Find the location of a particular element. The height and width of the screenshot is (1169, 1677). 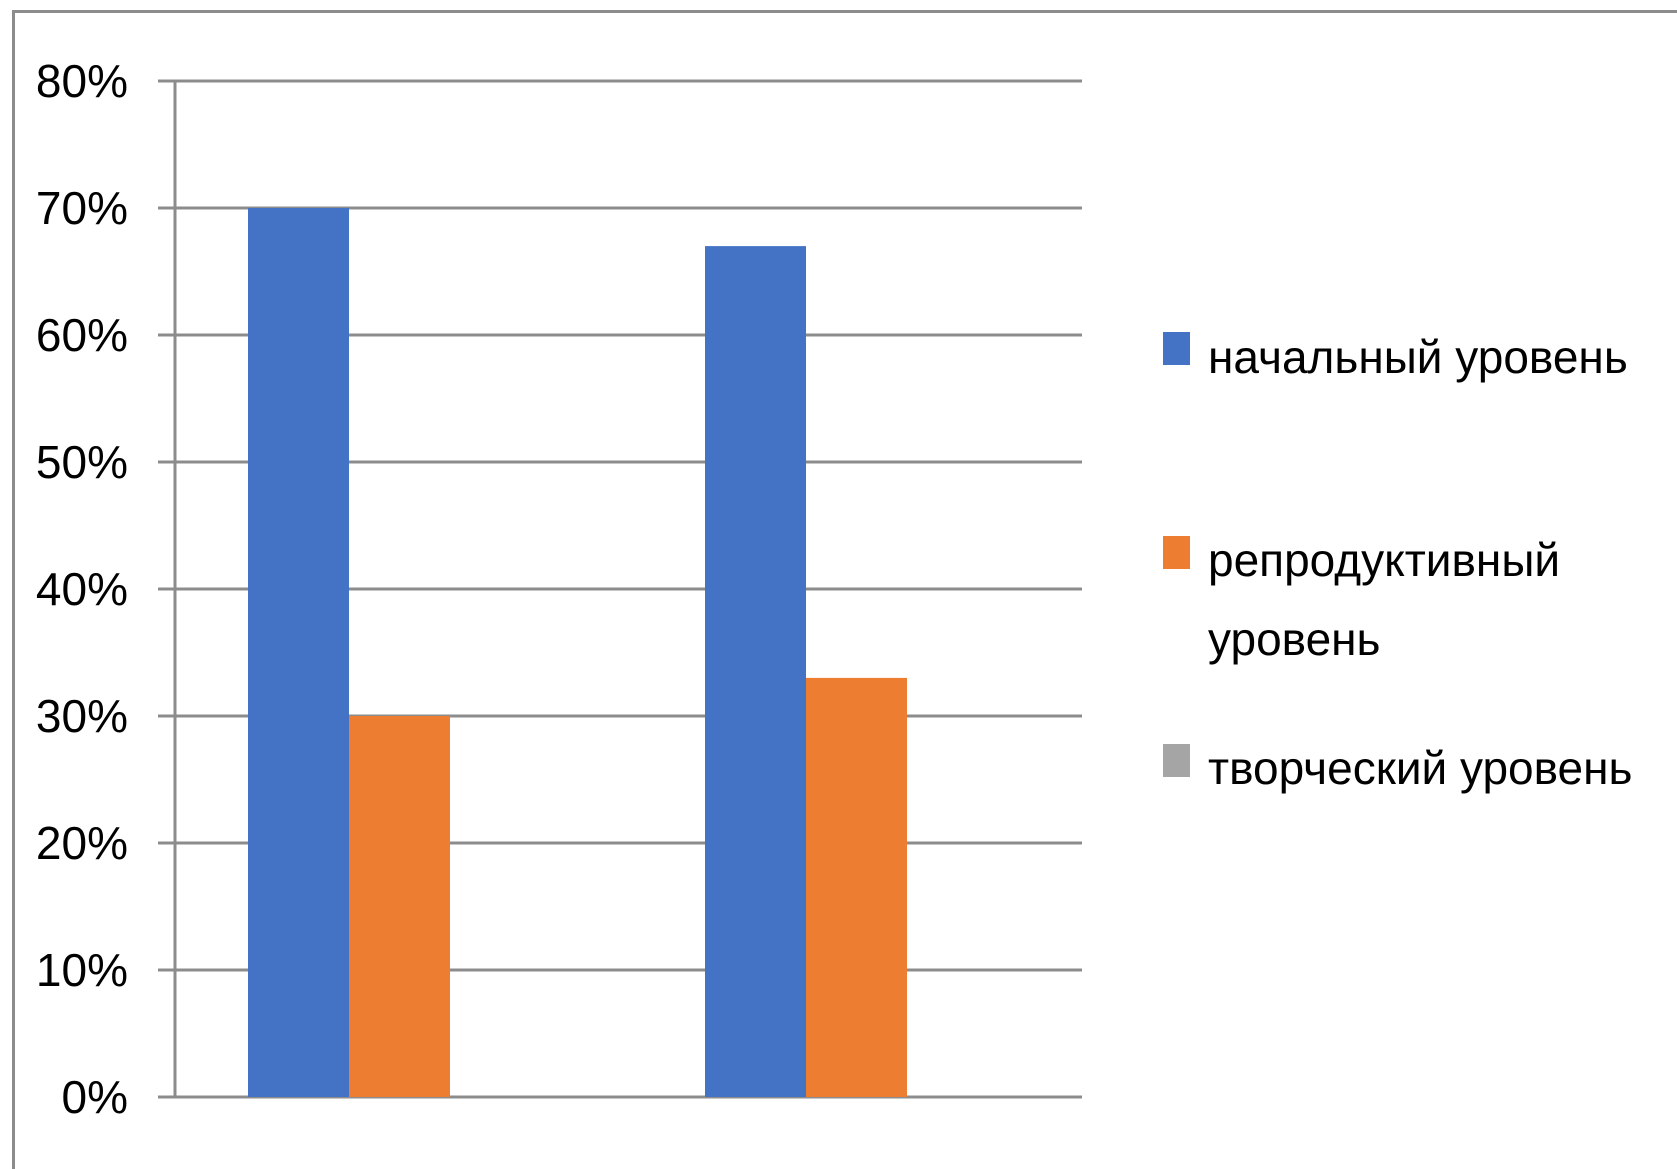

ytick-label-70: 70% is located at coordinates (82, 208).